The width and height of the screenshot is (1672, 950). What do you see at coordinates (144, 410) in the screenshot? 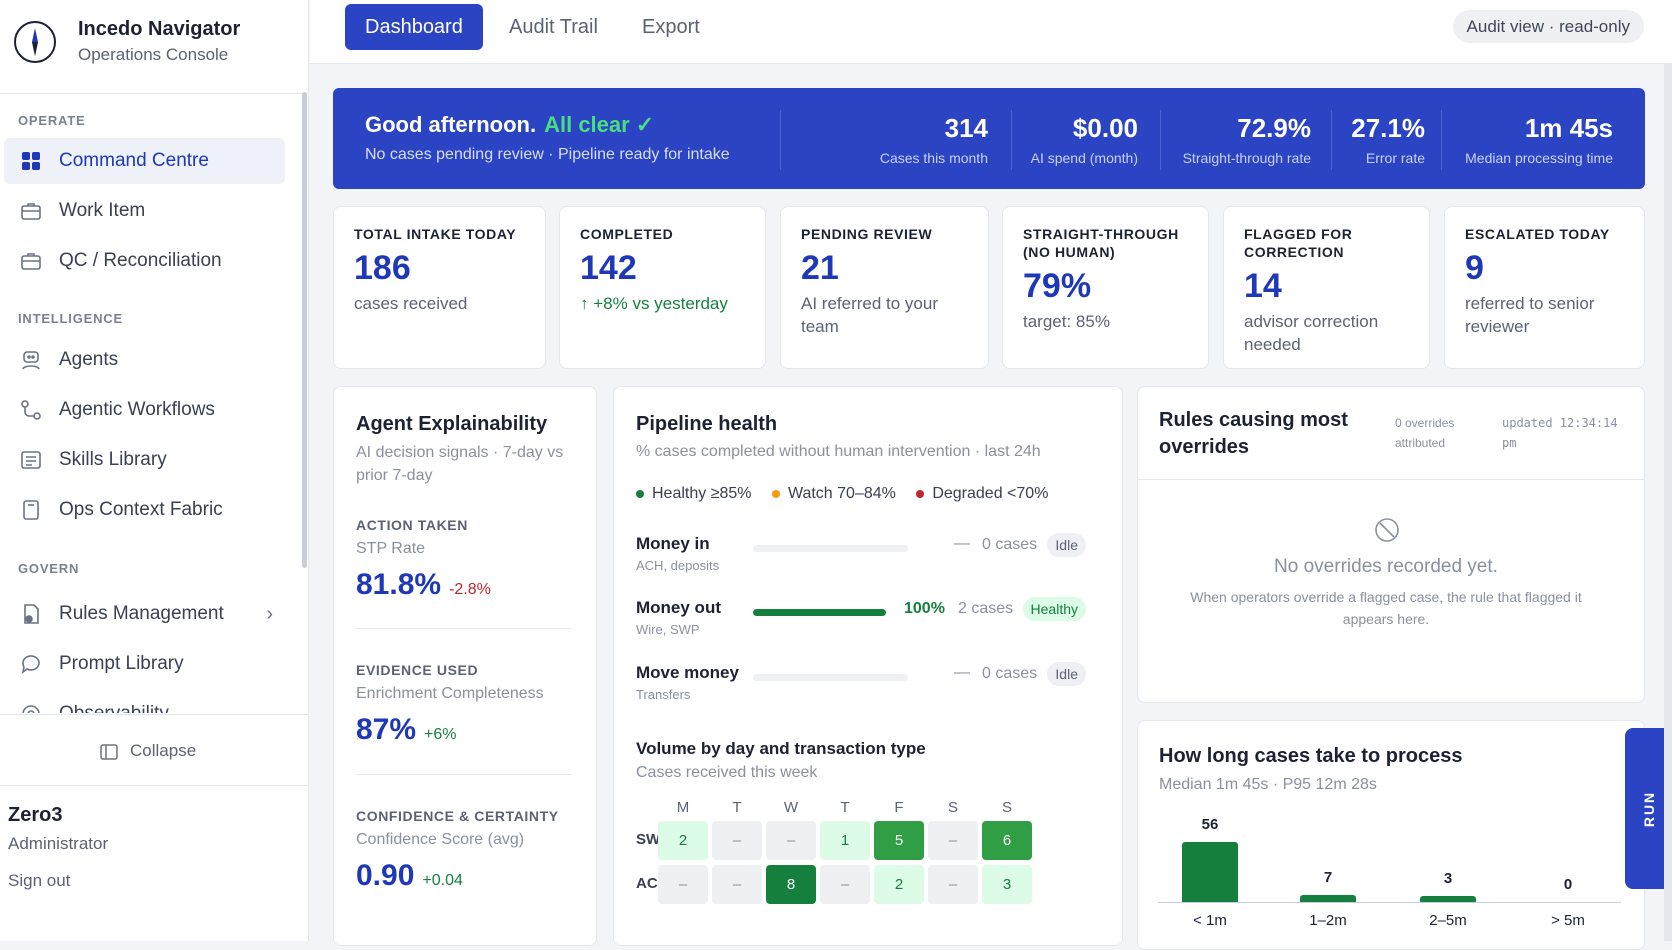
I see `sidebar-item-agentic-workflows: Agentic Workflows` at bounding box center [144, 410].